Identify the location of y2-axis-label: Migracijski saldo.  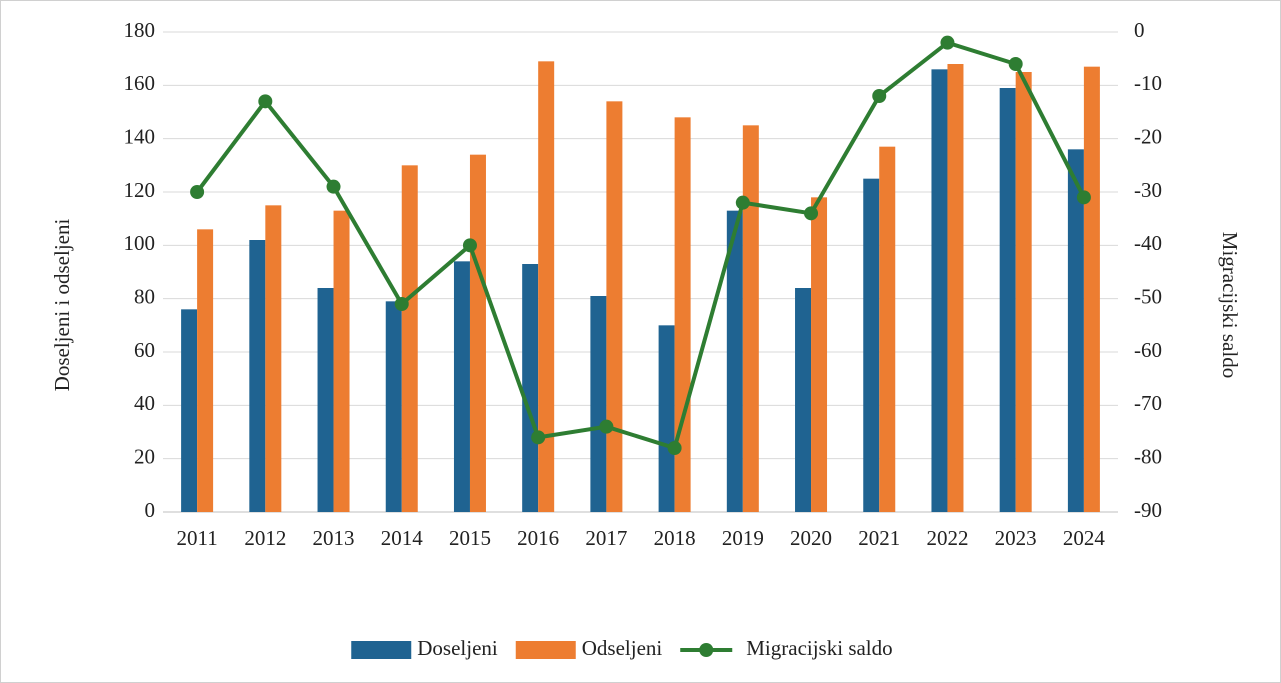
(1230, 305).